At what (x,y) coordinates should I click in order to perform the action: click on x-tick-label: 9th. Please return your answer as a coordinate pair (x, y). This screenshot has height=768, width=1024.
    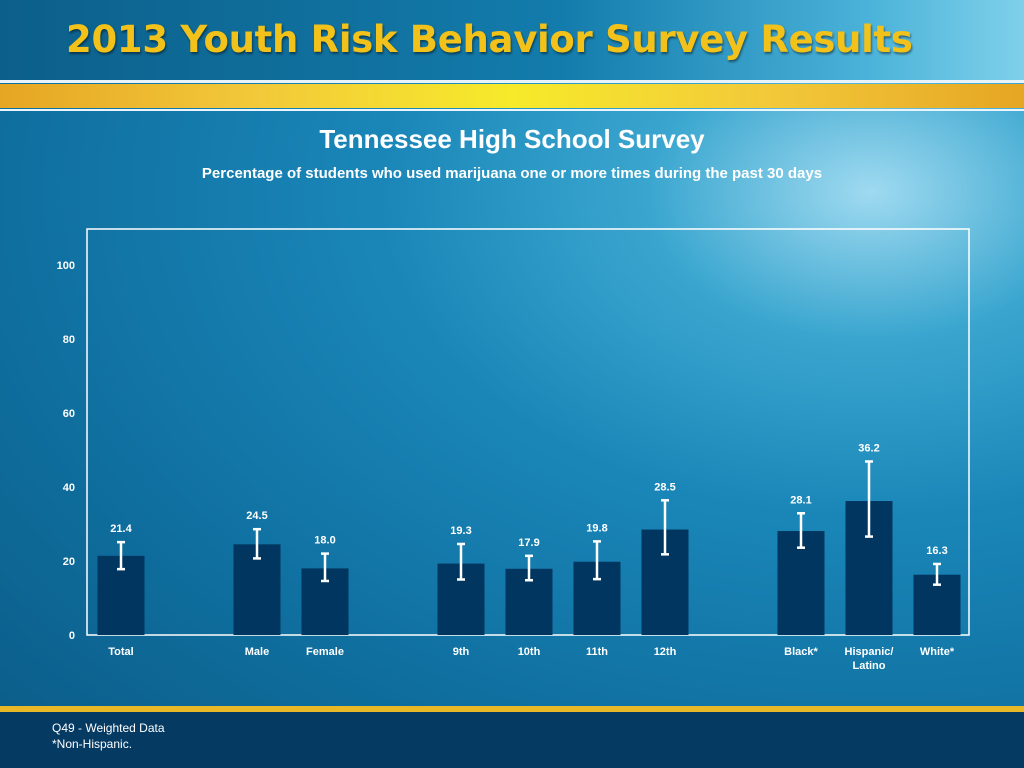
    Looking at the image, I should click on (461, 652).